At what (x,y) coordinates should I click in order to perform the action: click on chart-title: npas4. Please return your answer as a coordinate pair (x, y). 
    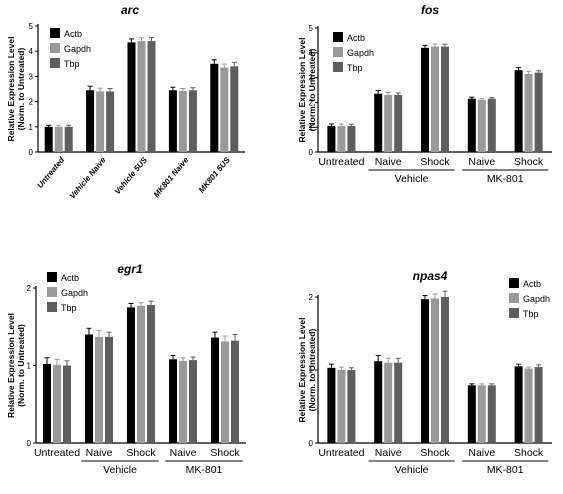
    Looking at the image, I should click on (430, 276).